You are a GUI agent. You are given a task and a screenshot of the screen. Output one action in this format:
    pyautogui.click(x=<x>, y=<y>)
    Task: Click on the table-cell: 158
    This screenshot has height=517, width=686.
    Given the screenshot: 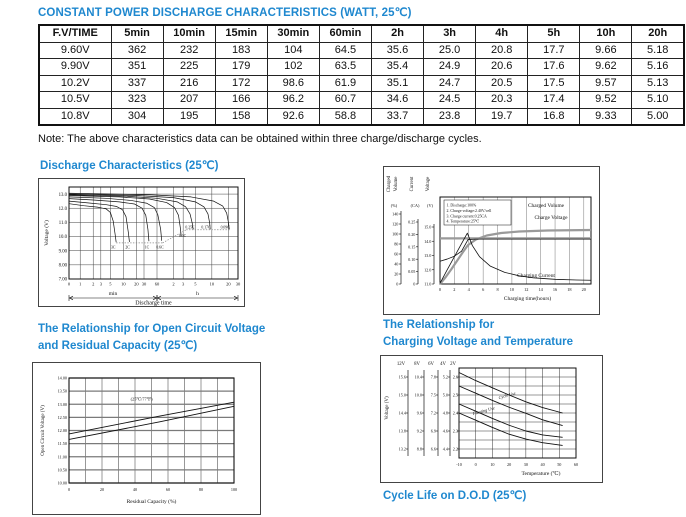 What is the action you would take?
    pyautogui.click(x=241, y=116)
    